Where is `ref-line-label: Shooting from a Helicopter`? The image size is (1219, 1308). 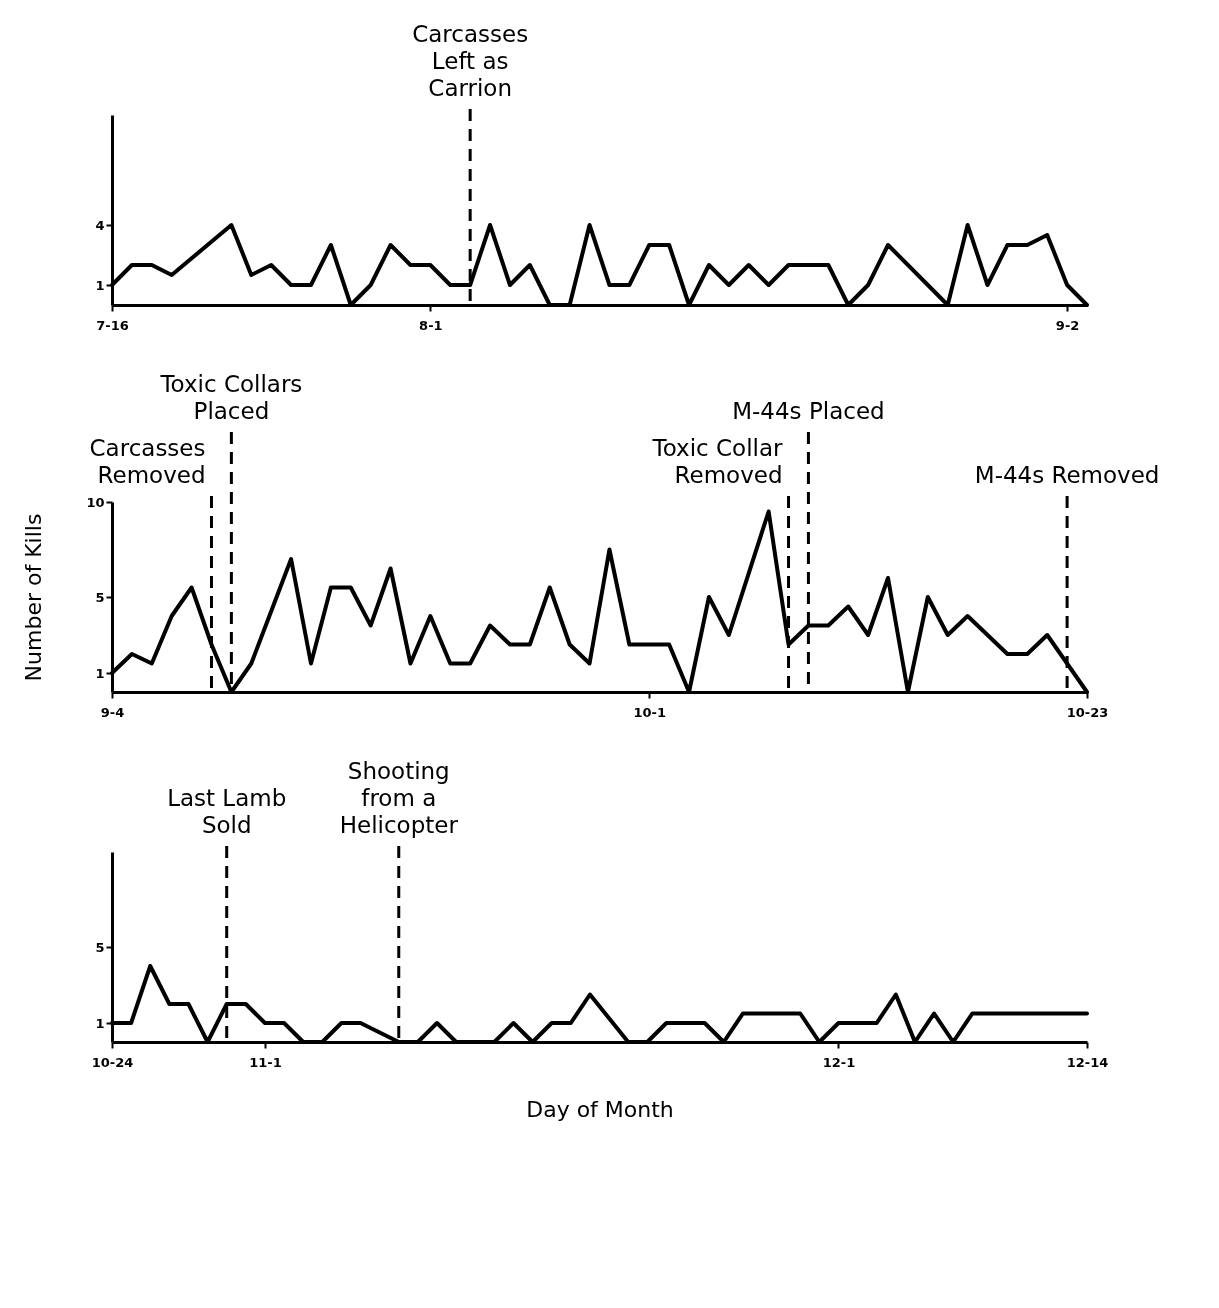 ref-line-label: Shooting from a Helicopter is located at coordinates (399, 798).